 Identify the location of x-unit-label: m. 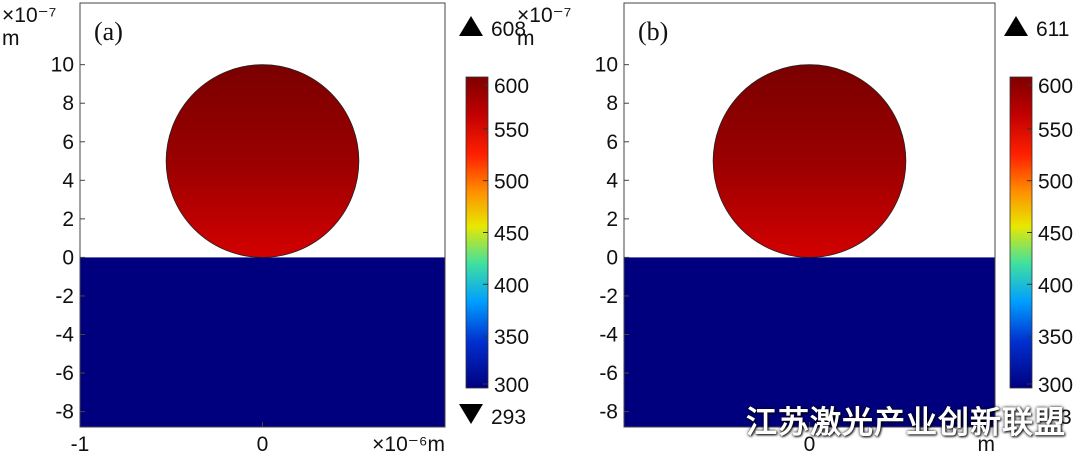
(987, 444).